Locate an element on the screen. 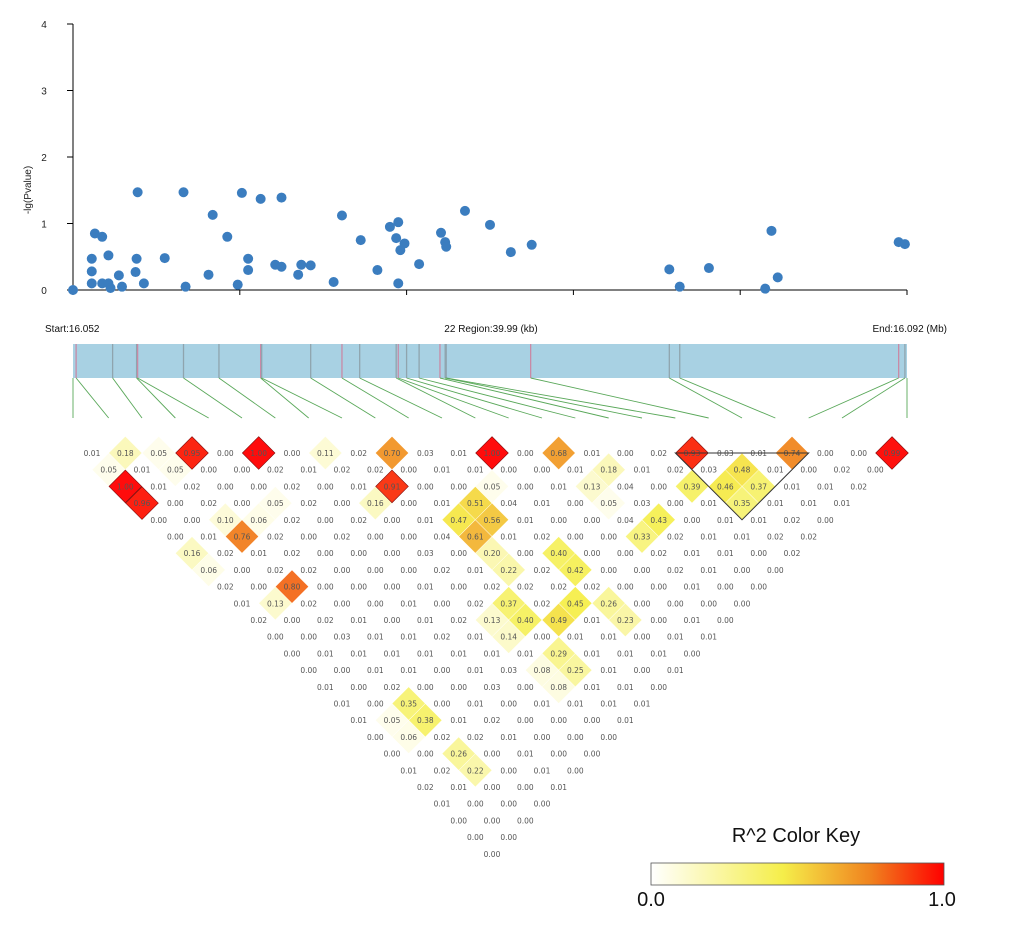 This screenshot has height=926, width=1034. ld-cell-label: 0.13 is located at coordinates (275, 603).